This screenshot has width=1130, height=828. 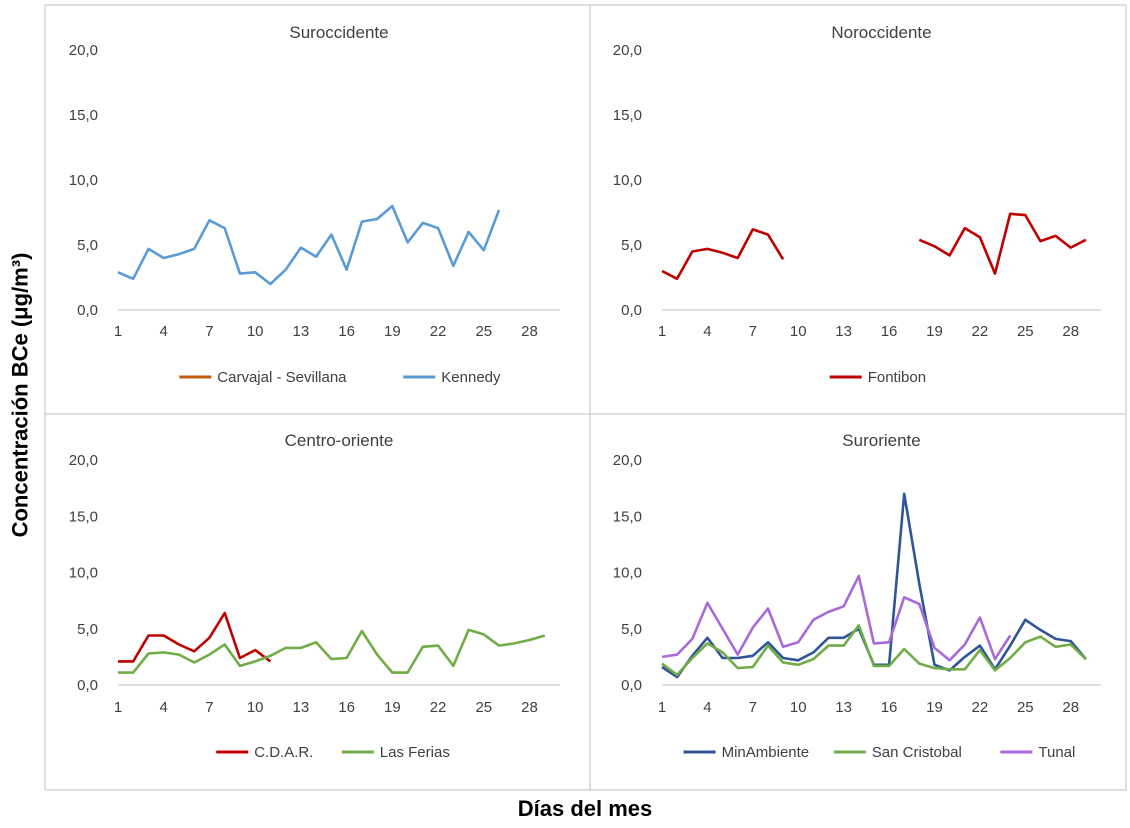 I want to click on shared-x-axis-label: Días del mes, so click(x=585, y=808).